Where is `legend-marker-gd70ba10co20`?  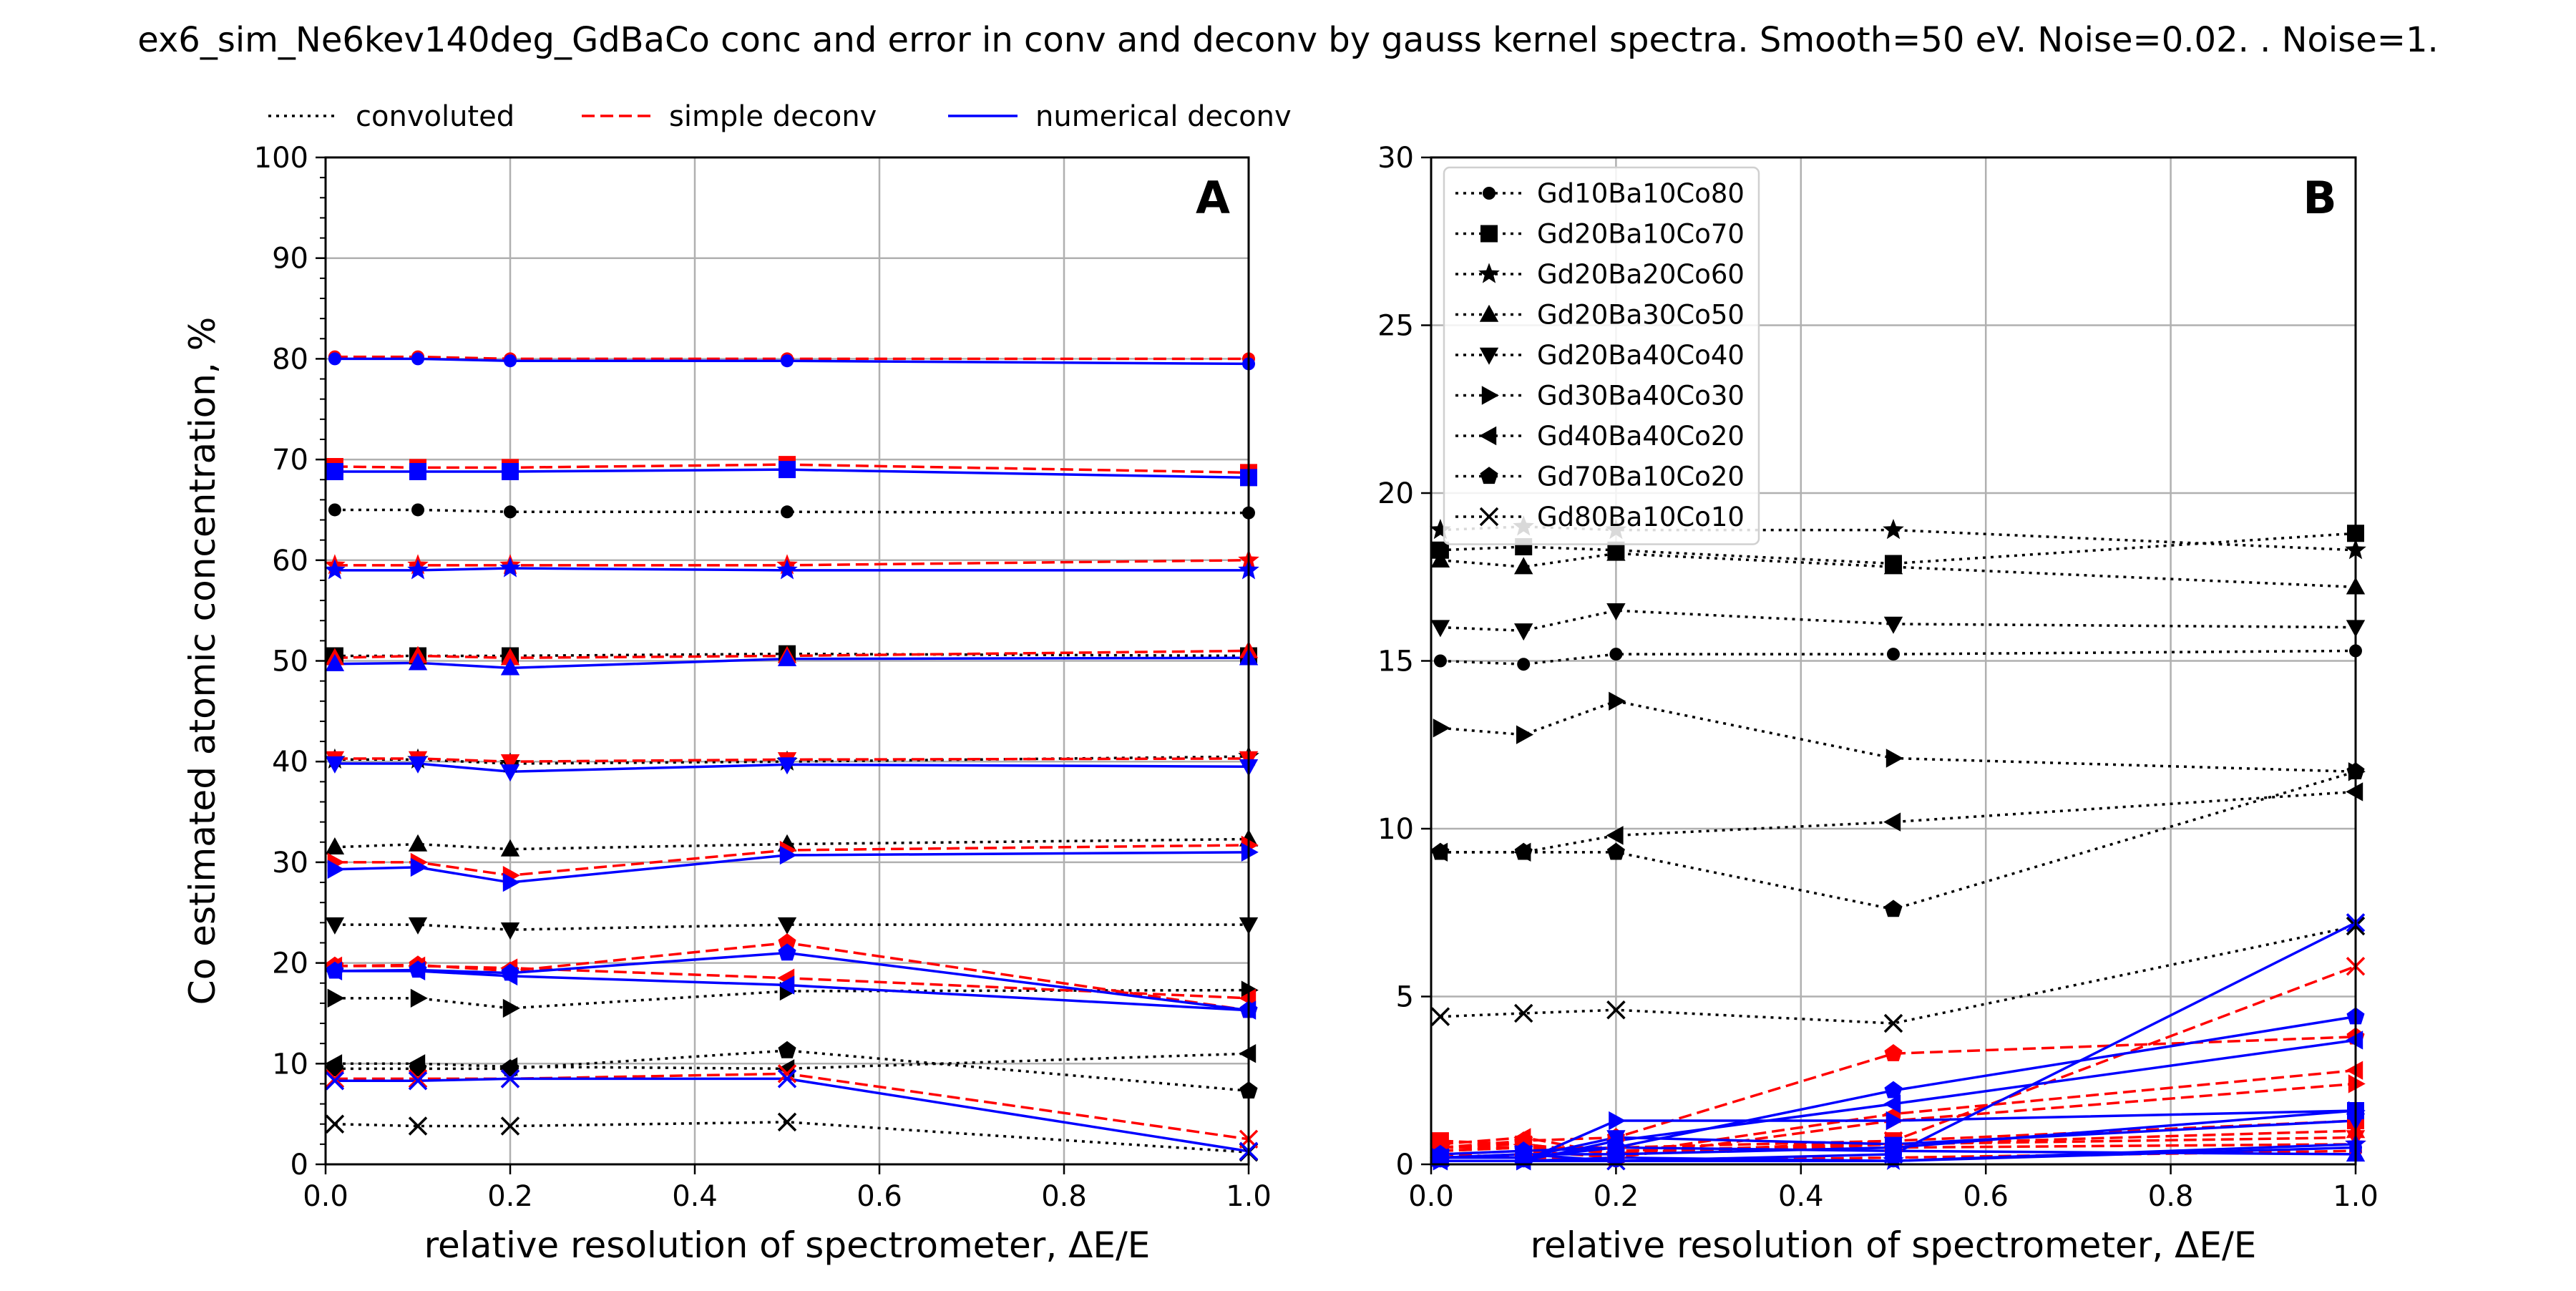
legend-marker-gd70ba10co20 is located at coordinates (1489, 475).